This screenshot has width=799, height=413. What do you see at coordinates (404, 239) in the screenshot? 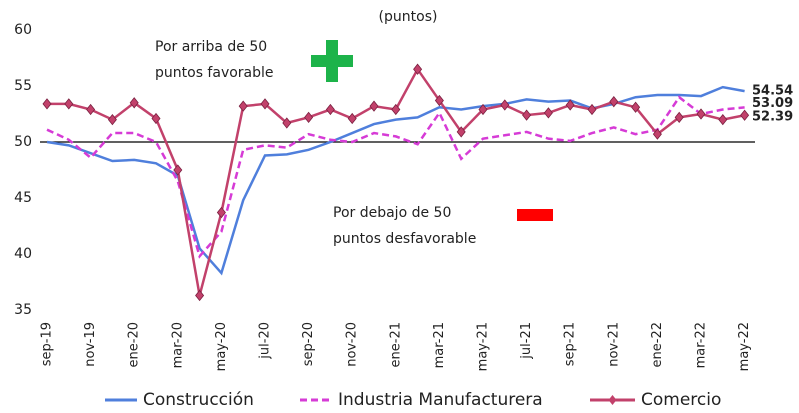
I see `annotation: puntos desfavorable` at bounding box center [404, 239].